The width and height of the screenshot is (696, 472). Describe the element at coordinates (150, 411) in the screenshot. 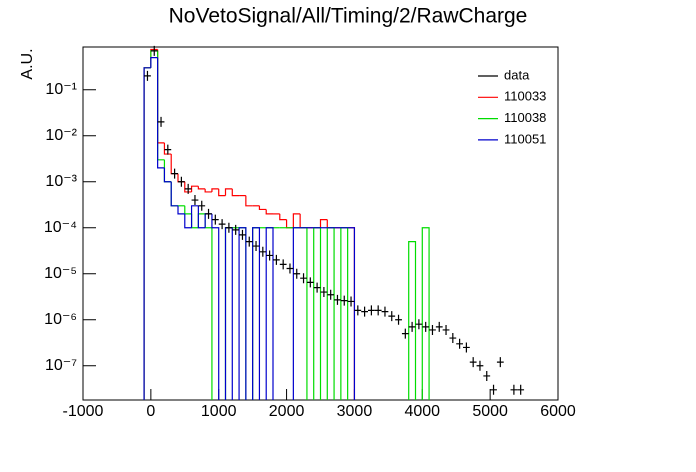

I see `x-tick-label: 0` at that location.